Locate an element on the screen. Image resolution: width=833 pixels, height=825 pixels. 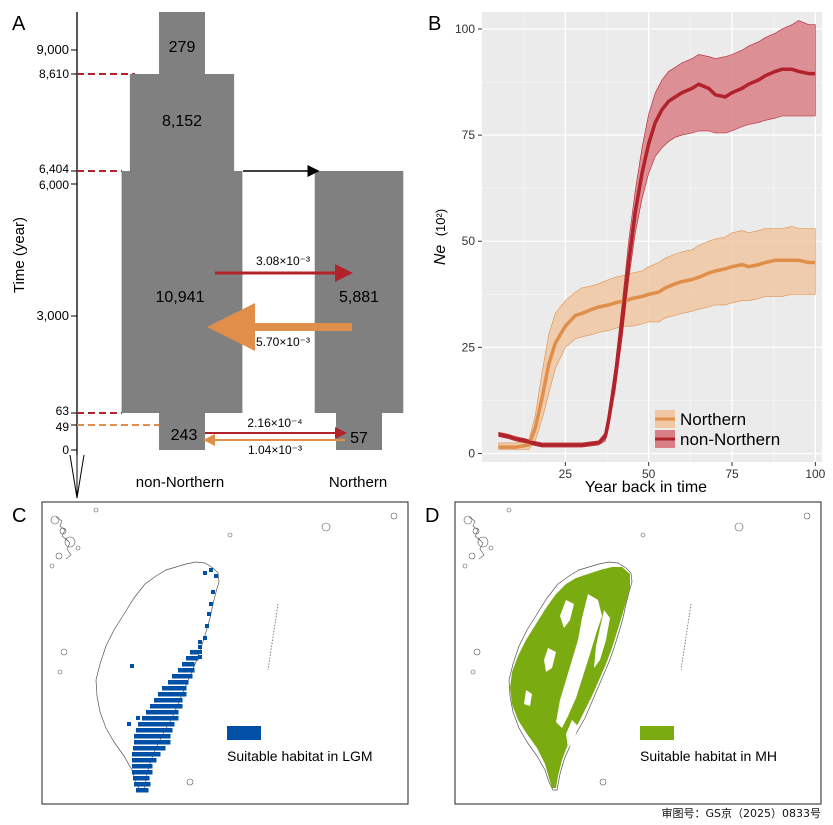
b-ylabel-unit: (10²) is located at coordinates (440, 222).